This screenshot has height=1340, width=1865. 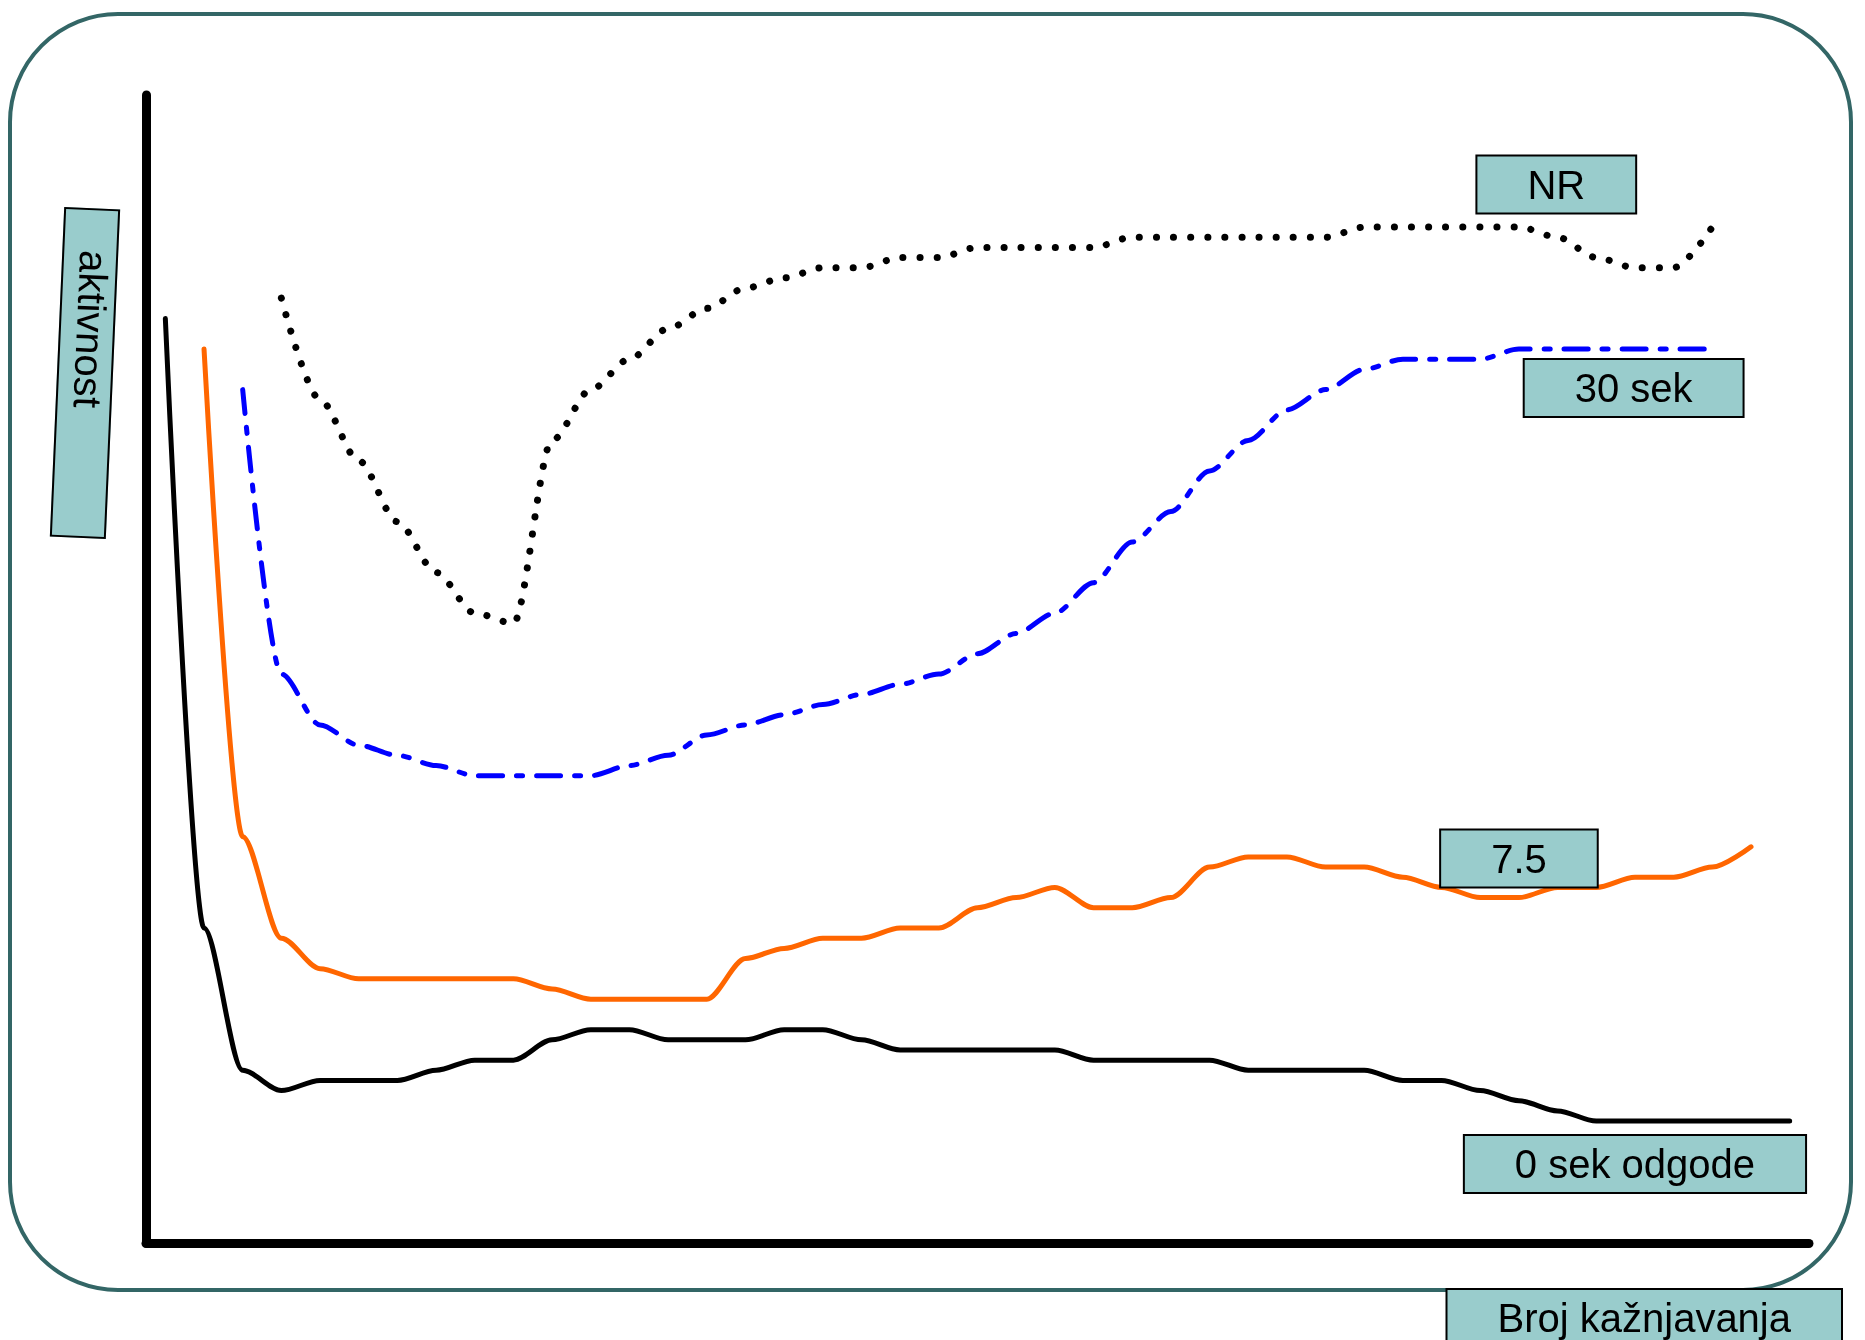 I want to click on y-axis-title: aktivnost, so click(x=85, y=373).